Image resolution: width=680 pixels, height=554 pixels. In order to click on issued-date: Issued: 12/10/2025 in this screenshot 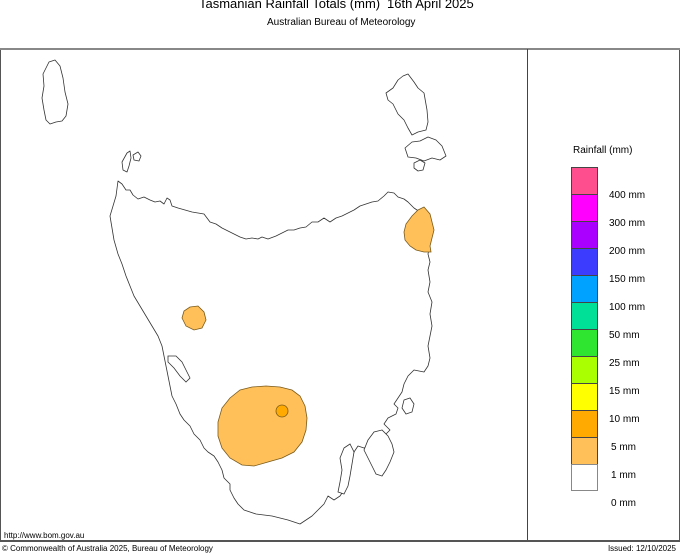, I will do `click(641, 548)`.